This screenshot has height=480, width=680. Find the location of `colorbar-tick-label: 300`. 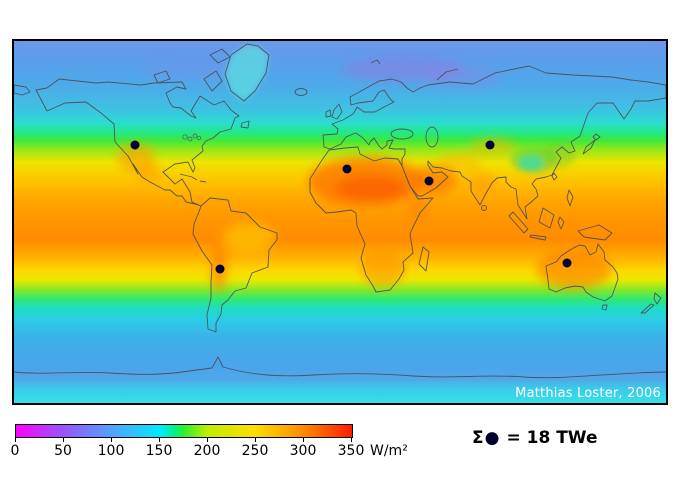

colorbar-tick-label: 300 is located at coordinates (303, 451).